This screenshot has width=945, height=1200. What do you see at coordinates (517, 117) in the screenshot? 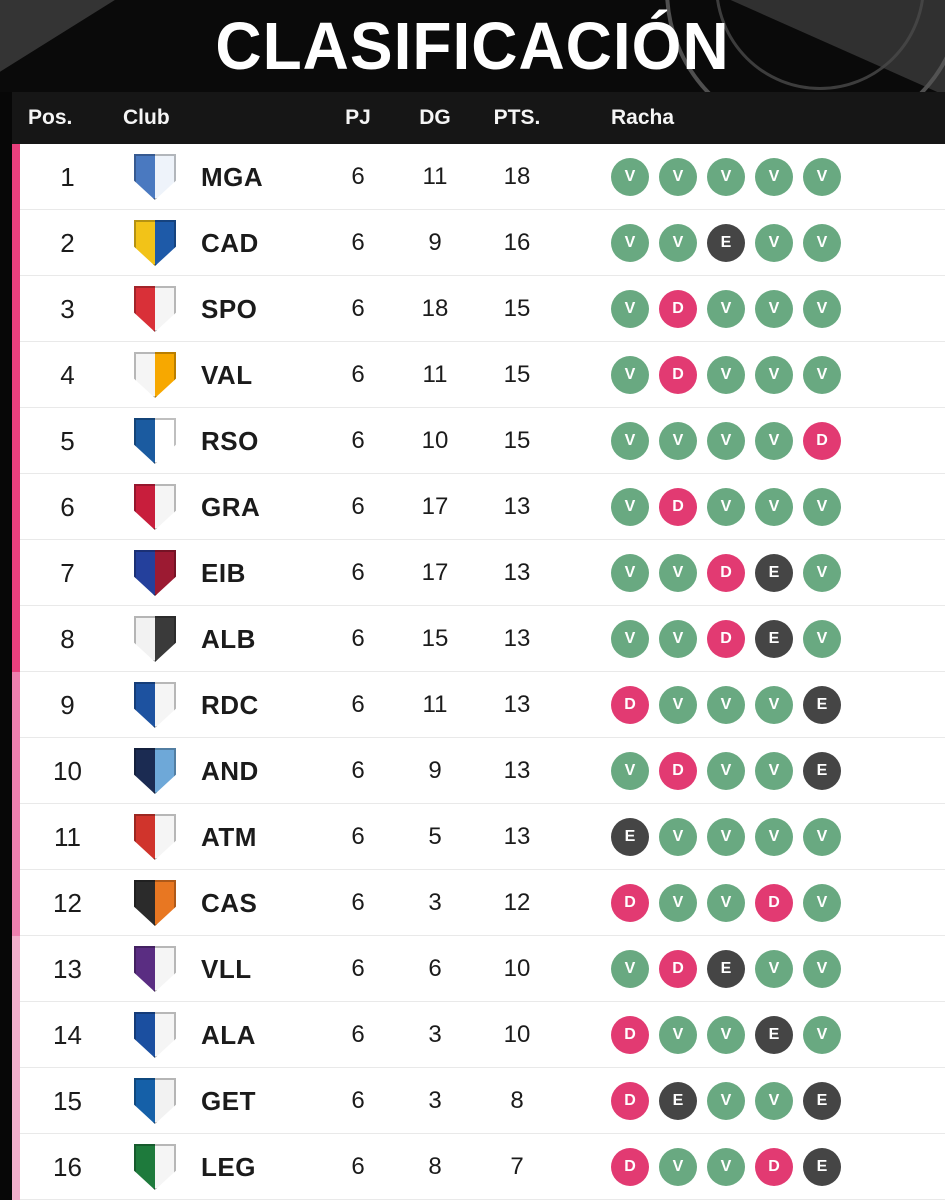
I see `header-pts: PTS.` at bounding box center [517, 117].